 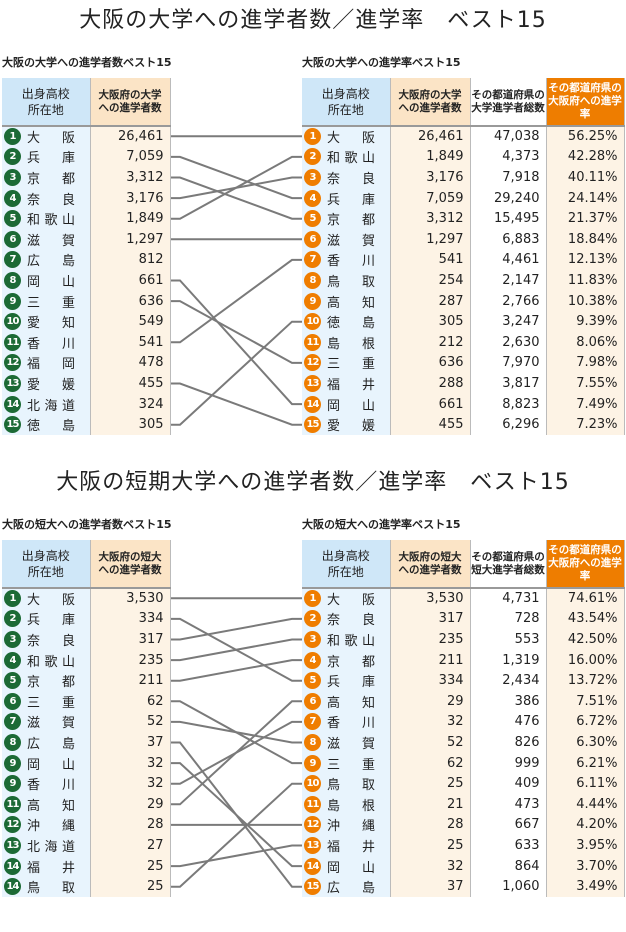 What do you see at coordinates (351, 868) in the screenshot?
I see `prefecture-name: 岡 山` at bounding box center [351, 868].